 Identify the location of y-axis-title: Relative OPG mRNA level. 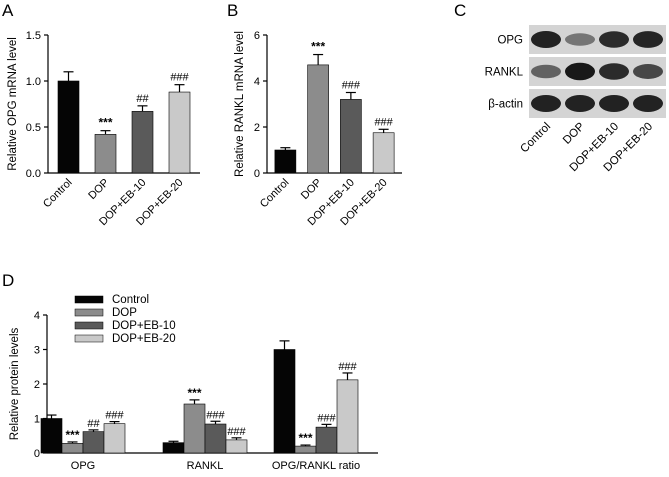
(13, 104).